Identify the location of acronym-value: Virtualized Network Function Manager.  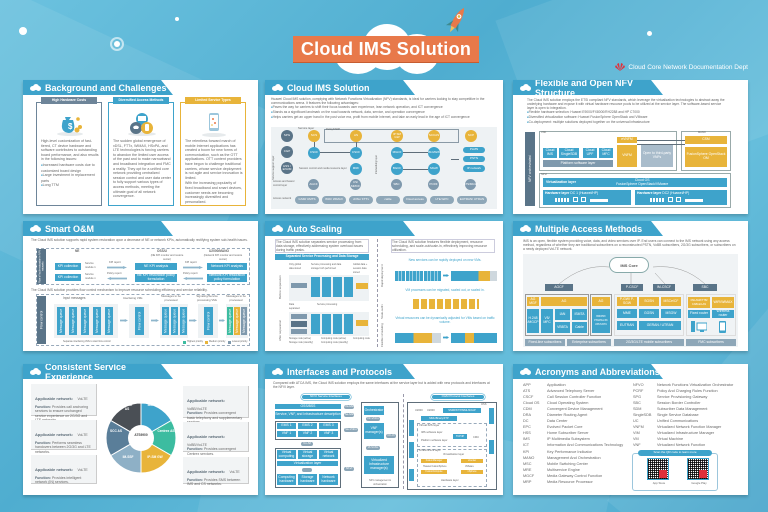
(689, 427).